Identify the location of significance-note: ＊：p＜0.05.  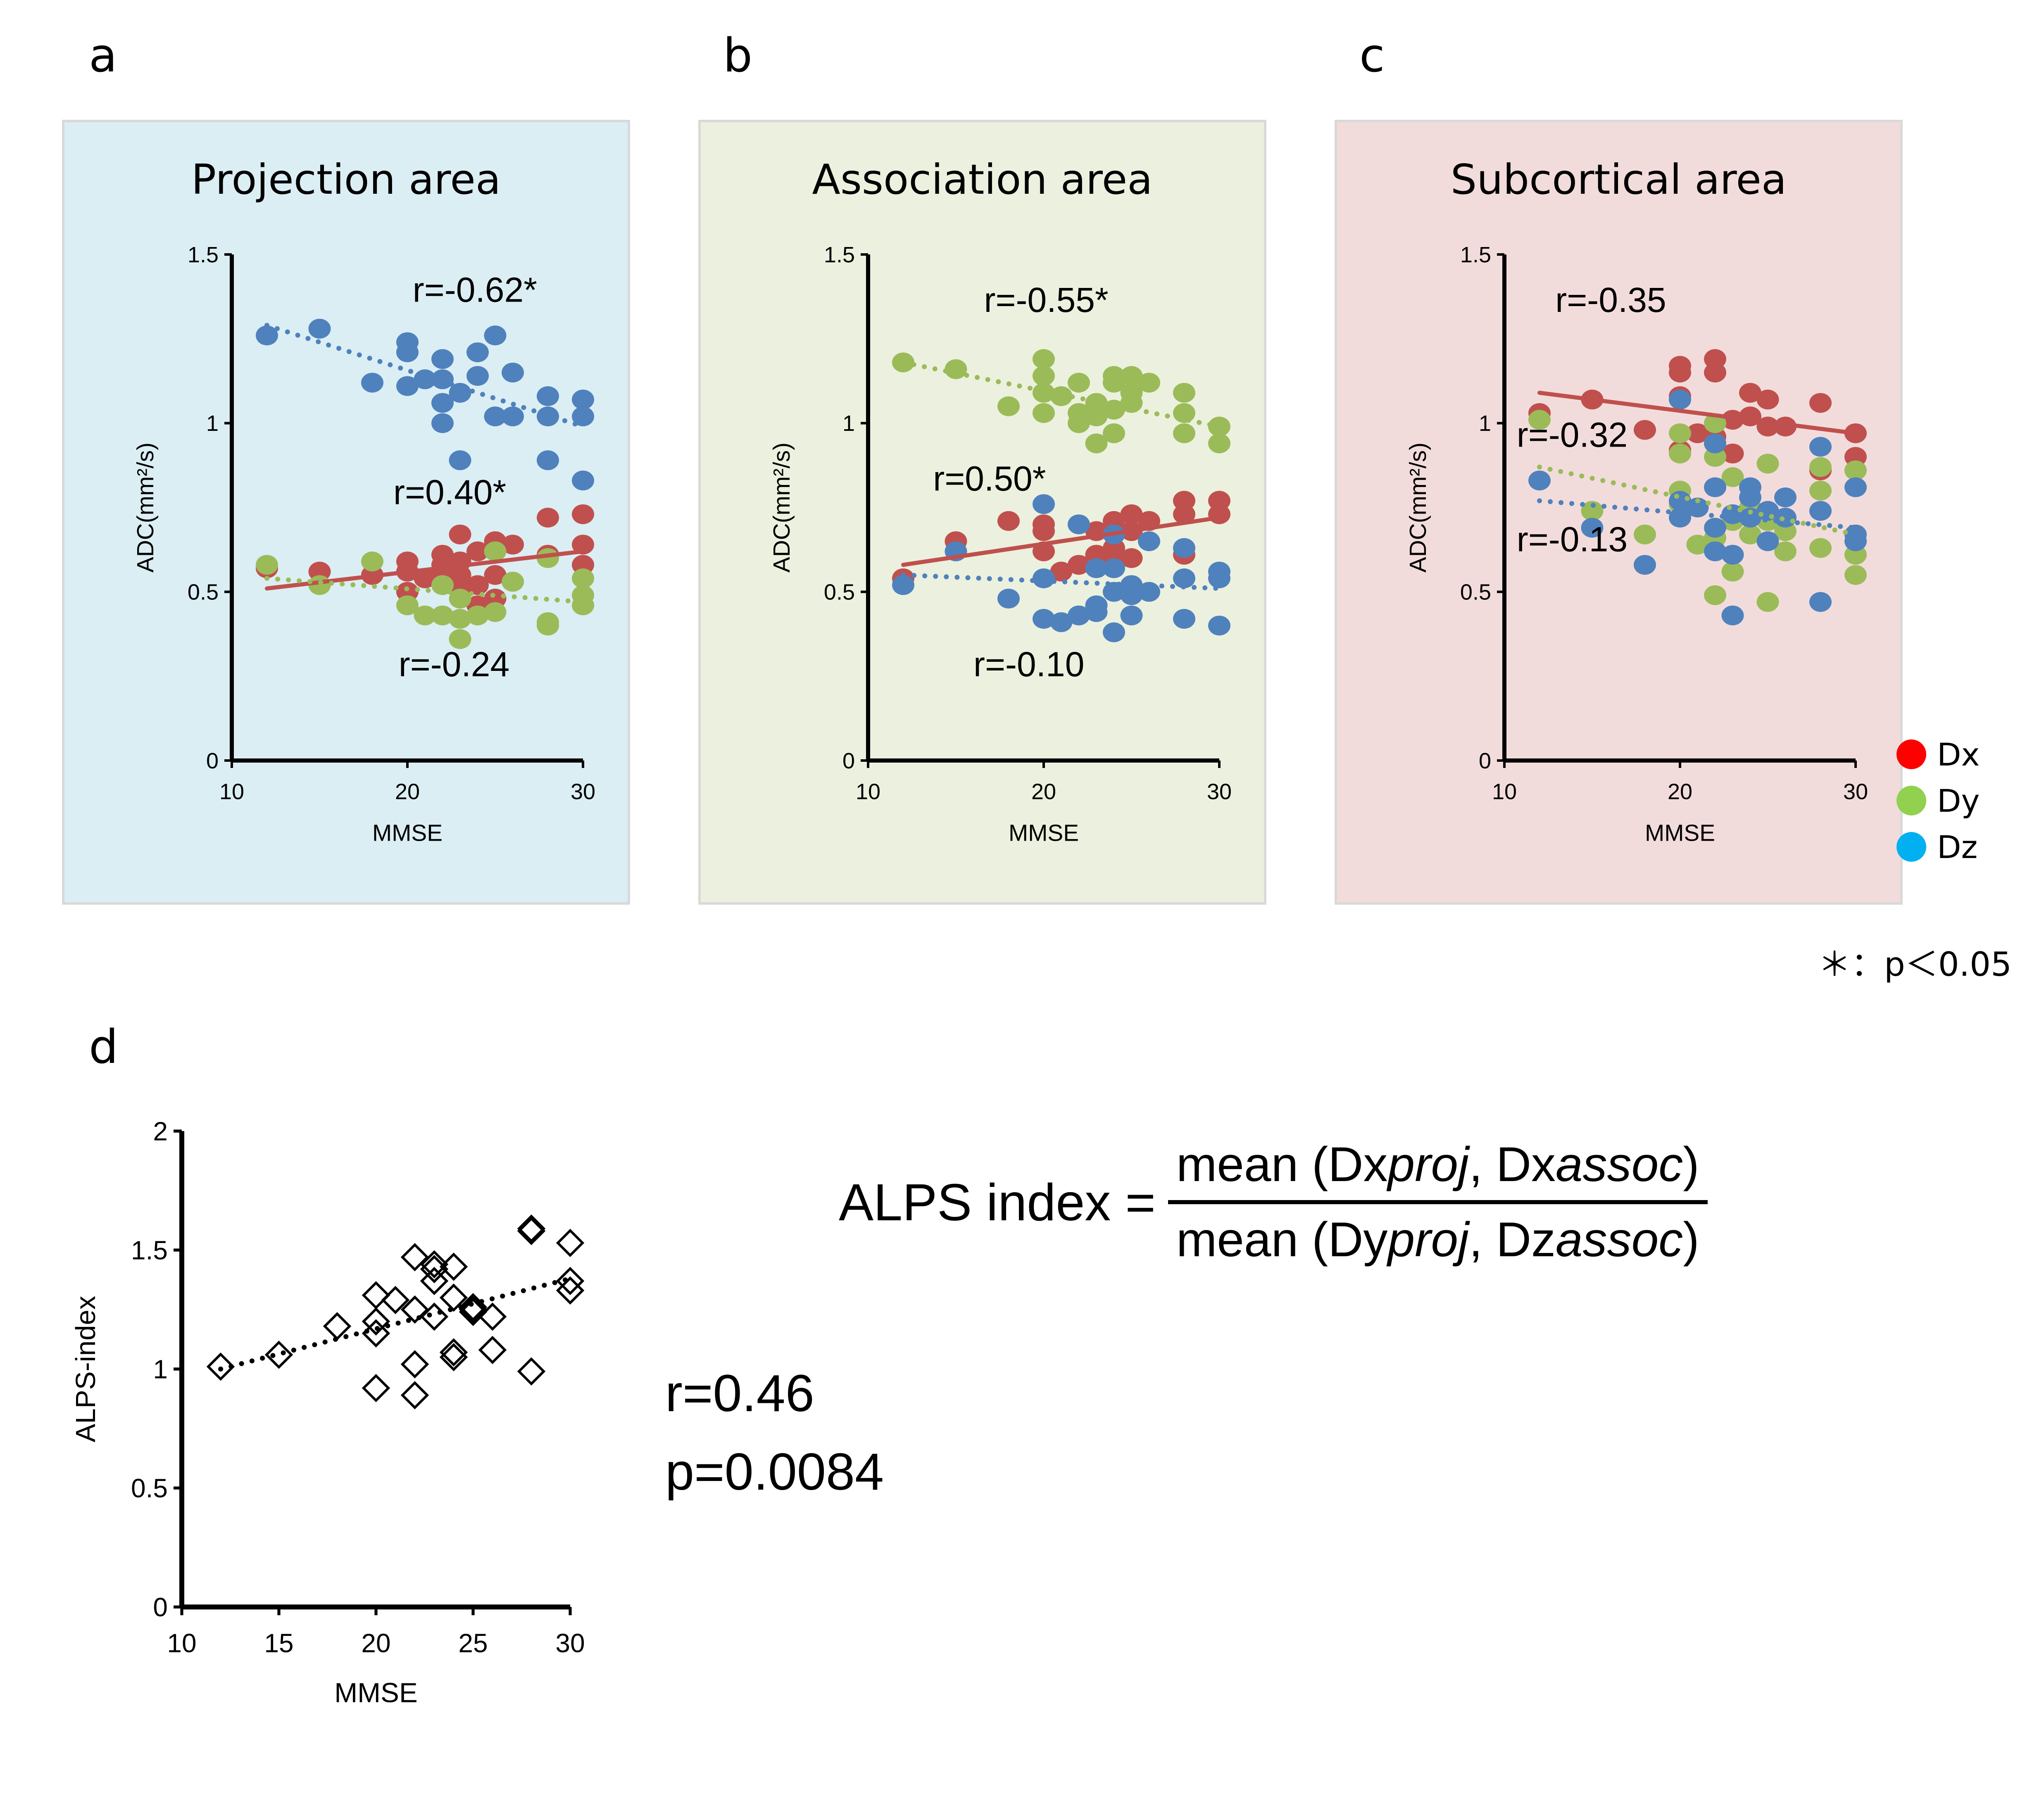
(1915, 965).